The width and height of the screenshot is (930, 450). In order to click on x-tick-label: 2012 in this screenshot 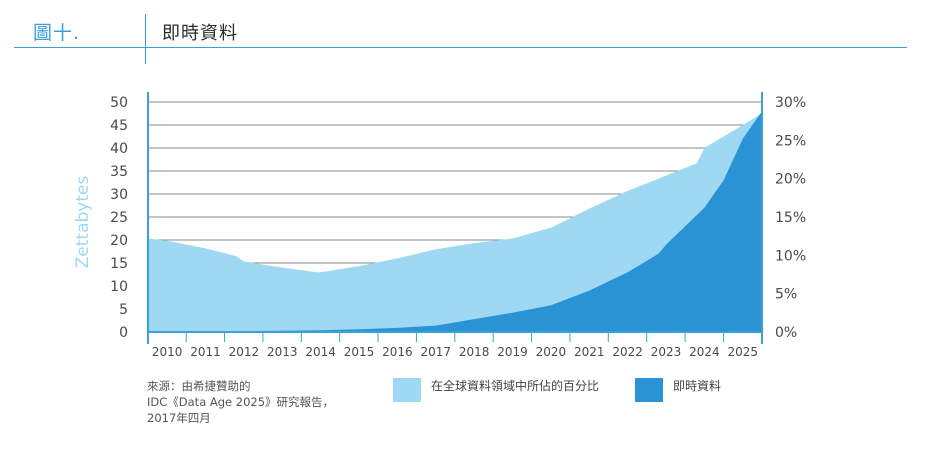, I will do `click(244, 352)`.